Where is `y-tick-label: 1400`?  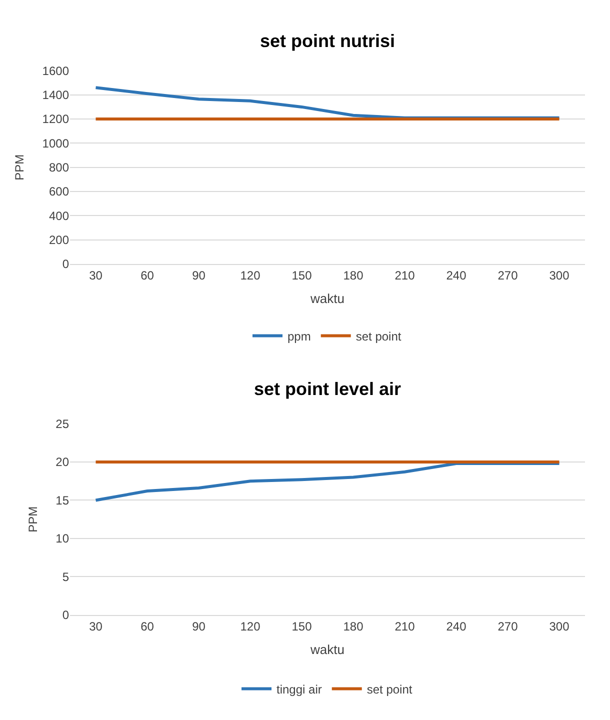
y-tick-label: 1400 is located at coordinates (56, 95).